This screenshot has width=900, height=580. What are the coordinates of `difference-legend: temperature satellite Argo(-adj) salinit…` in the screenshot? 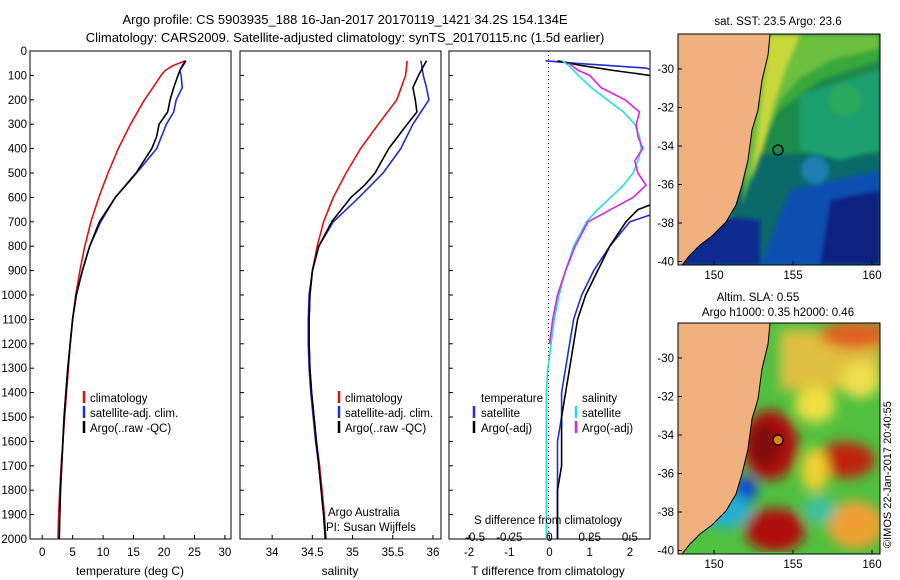 It's located at (552, 414).